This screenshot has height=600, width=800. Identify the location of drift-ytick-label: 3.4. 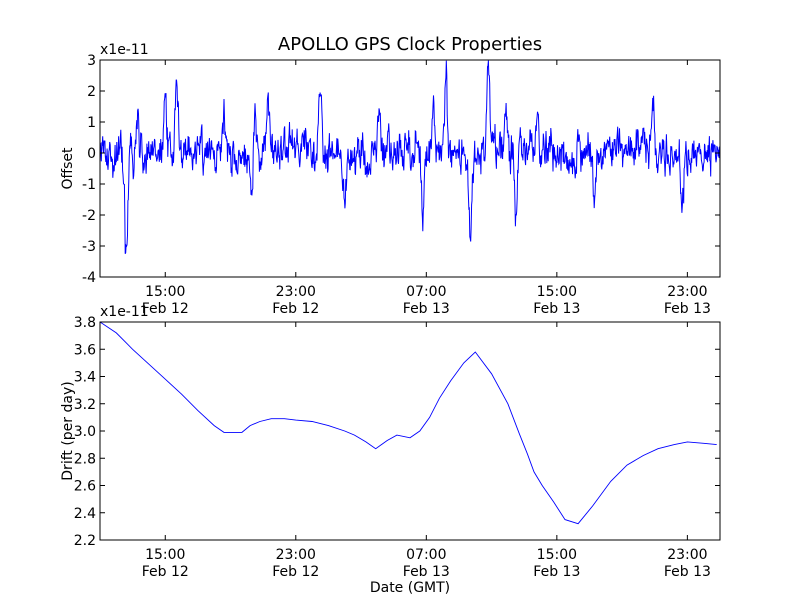
(85, 378).